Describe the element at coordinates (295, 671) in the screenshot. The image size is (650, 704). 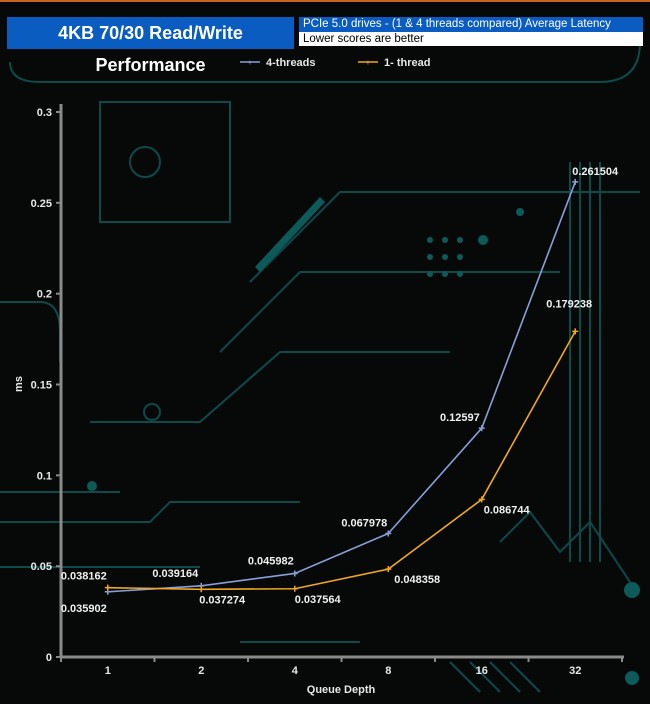
I see `x-tick-label: 4` at that location.